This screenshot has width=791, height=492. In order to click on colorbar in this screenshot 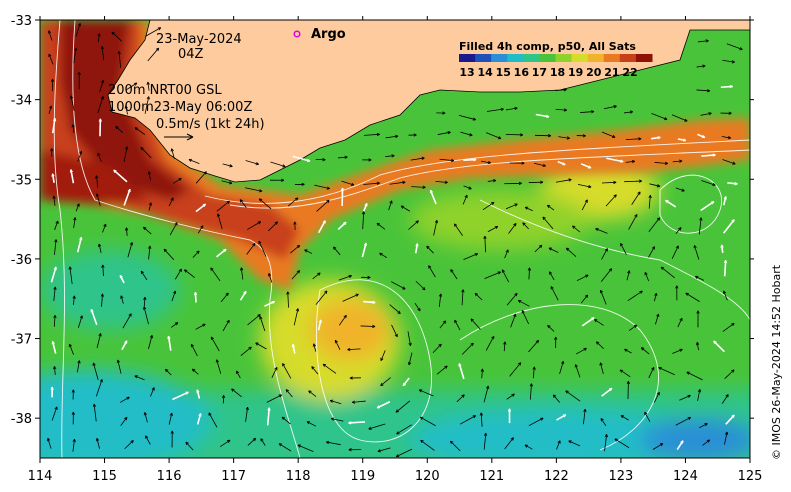, I will do `click(556, 58)`.